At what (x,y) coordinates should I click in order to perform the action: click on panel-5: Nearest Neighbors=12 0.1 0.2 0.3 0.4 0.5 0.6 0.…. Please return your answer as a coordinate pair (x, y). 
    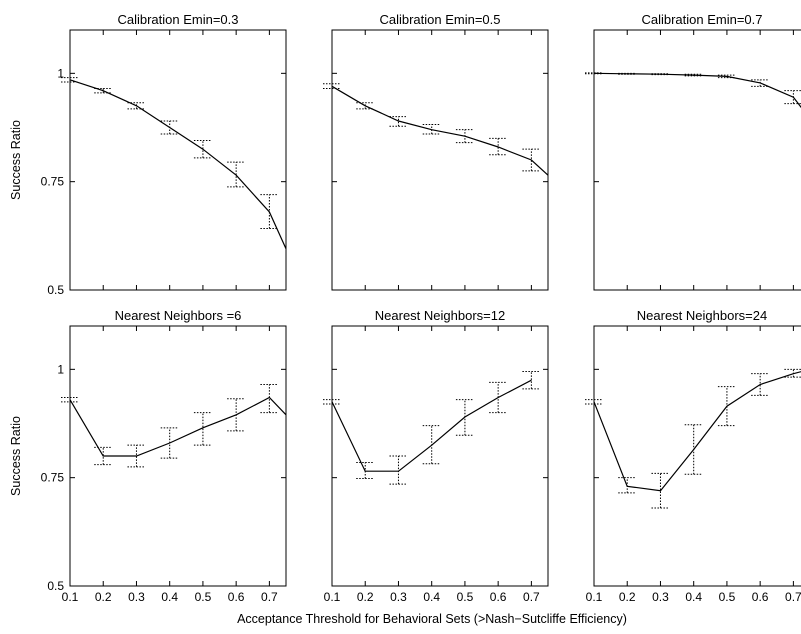
    Looking at the image, I should click on (436, 456).